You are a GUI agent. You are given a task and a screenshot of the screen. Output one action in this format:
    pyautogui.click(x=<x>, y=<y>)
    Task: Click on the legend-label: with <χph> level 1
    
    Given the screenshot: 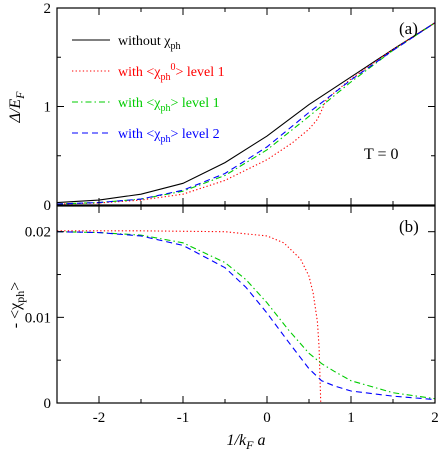 What is the action you would take?
    pyautogui.click(x=169, y=105)
    